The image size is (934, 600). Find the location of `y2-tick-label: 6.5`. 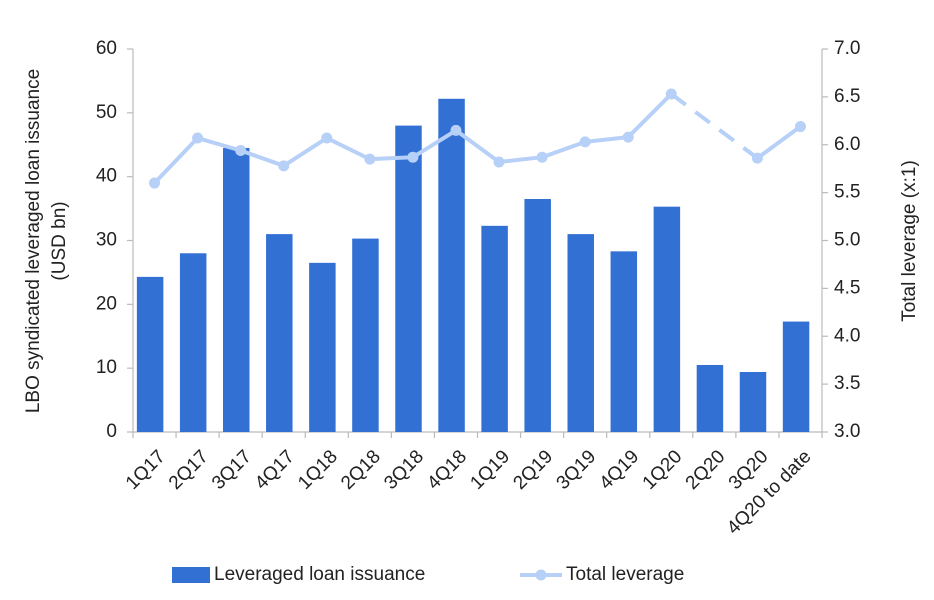

y2-tick-label: 6.5 is located at coordinates (847, 96).